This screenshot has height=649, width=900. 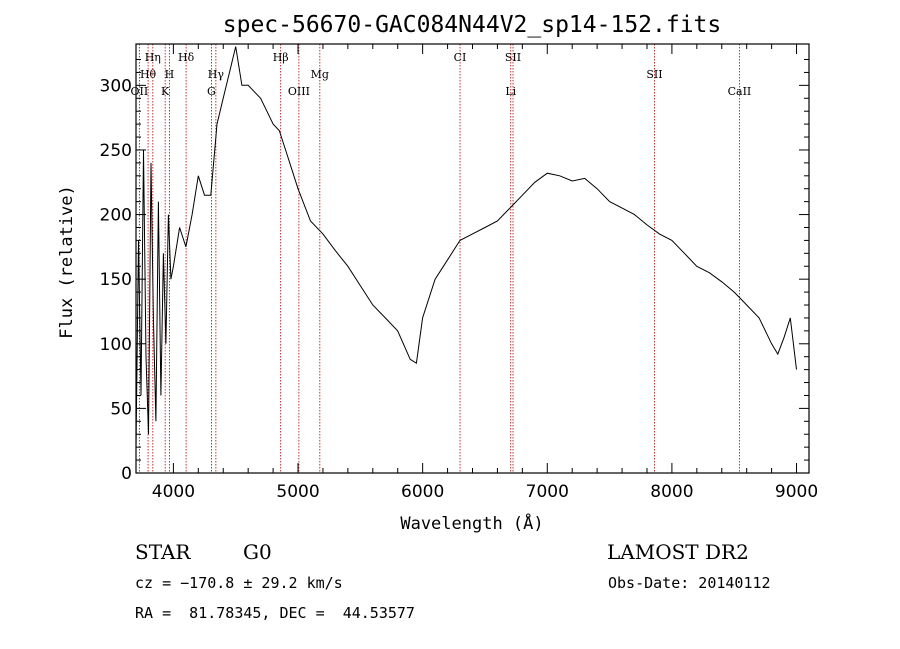 What do you see at coordinates (165, 91) in the screenshot?
I see `spectral-line-label: K` at bounding box center [165, 91].